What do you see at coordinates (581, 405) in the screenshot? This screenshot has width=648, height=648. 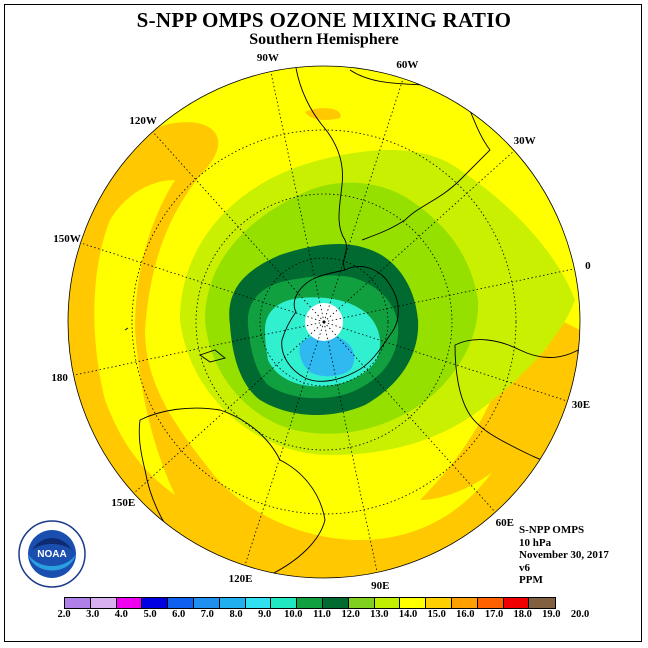 I see `longitude-label: 30E` at bounding box center [581, 405].